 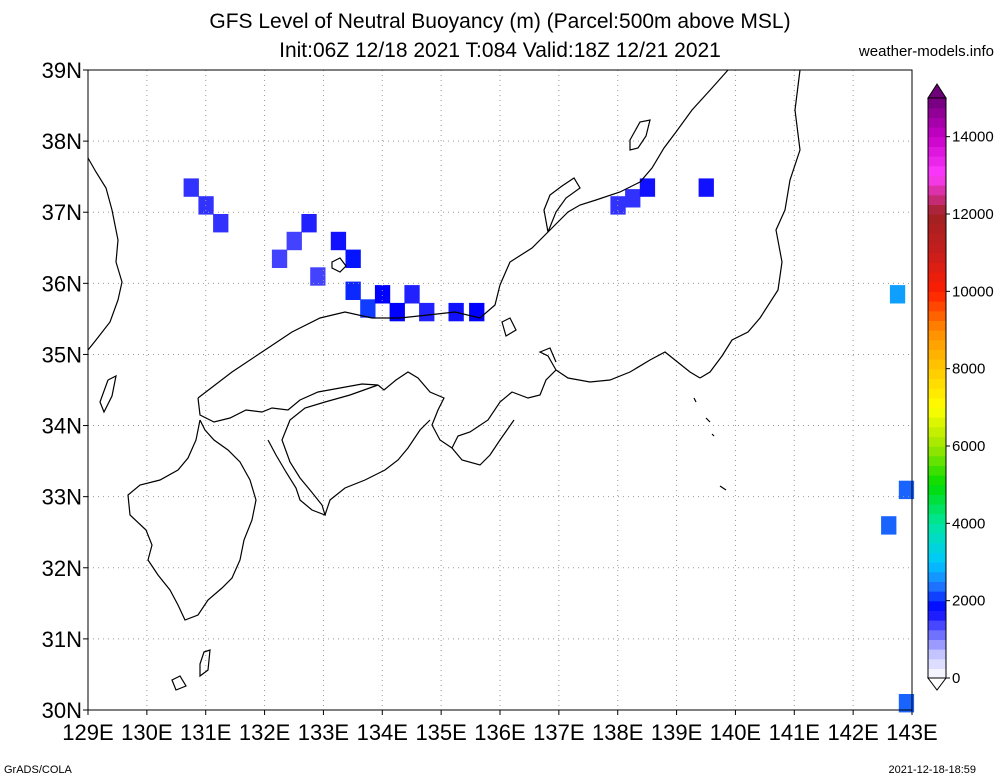 I want to click on coastline-chugoku-south, so click(x=288, y=403).